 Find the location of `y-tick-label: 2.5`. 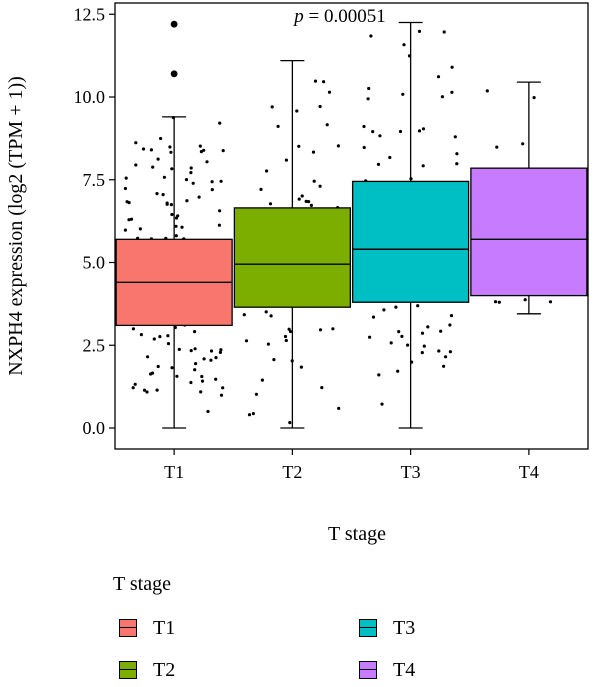

y-tick-label: 2.5 is located at coordinates (94, 345).